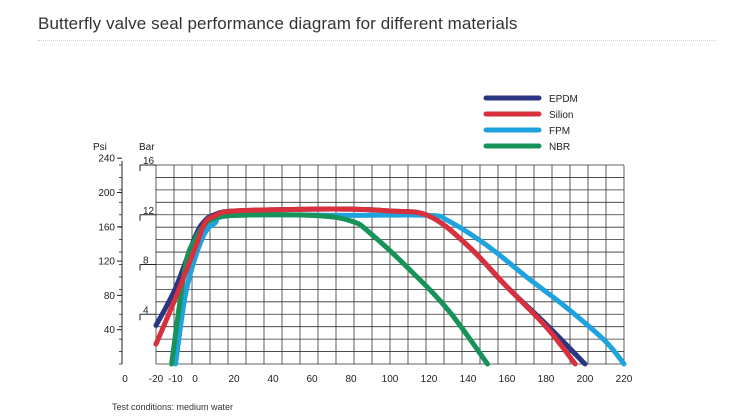 The height and width of the screenshot is (418, 750). Describe the element at coordinates (624, 379) in the screenshot. I see `x-tick-label: 220` at that location.